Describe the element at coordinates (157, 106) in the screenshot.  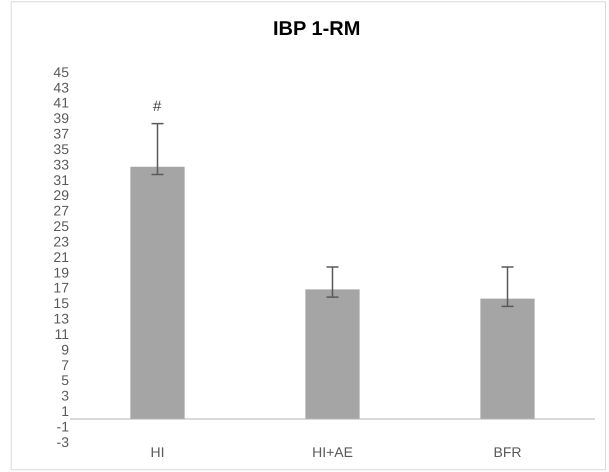
I see `annotation: #` at that location.